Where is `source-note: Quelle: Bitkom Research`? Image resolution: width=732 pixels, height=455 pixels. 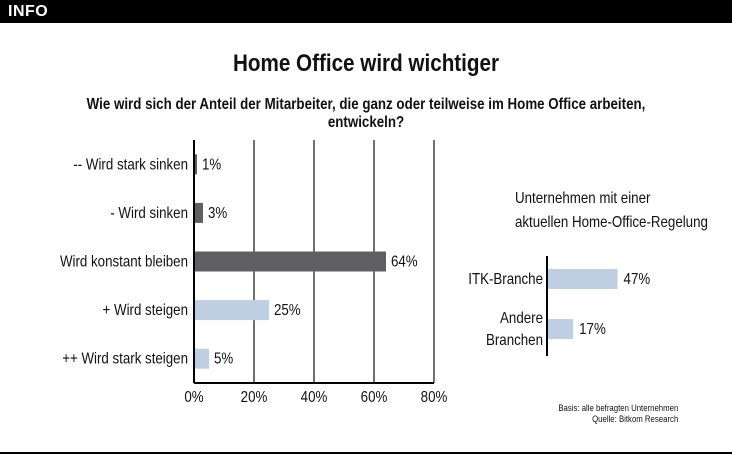 source-note: Quelle: Bitkom Research is located at coordinates (634, 419).